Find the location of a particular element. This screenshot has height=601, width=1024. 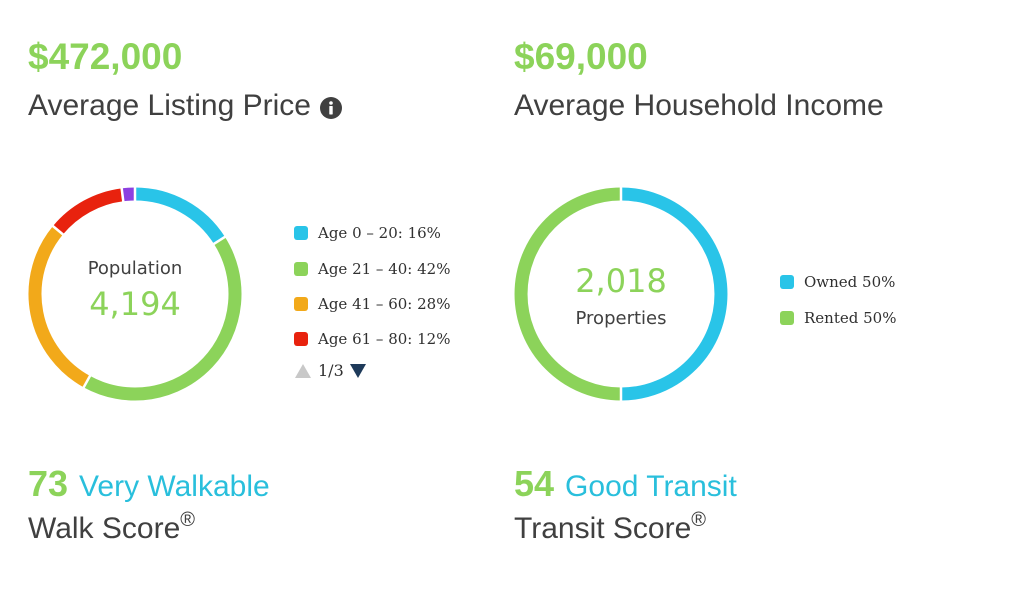

transit-score-rating: Good Transit is located at coordinates (651, 486).